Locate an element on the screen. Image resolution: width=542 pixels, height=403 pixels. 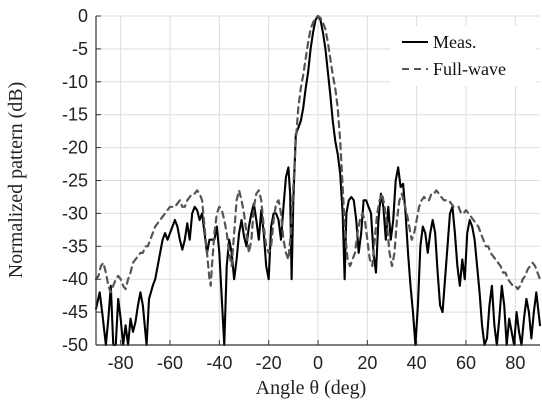
y-tick-label: -45 is located at coordinates (75, 312).